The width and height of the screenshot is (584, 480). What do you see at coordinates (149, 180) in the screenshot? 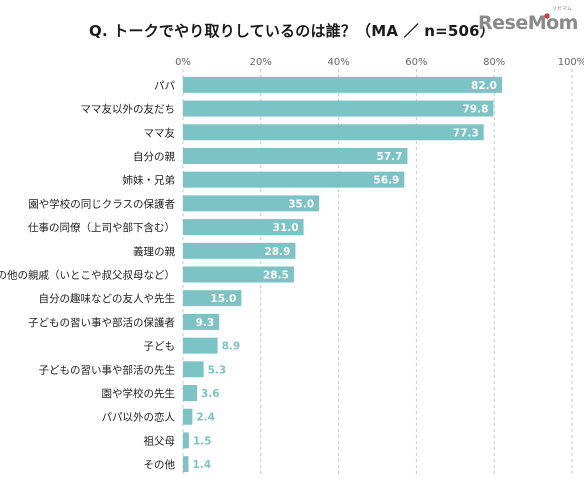
I see `category-label: 姉妹・兄弟` at bounding box center [149, 180].